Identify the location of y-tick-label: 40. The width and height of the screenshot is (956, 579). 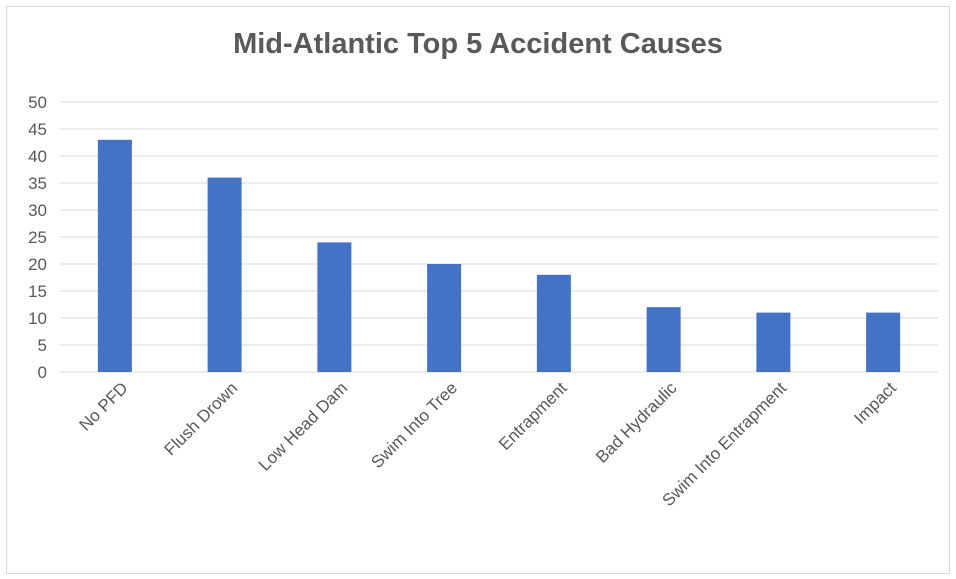
(37, 156).